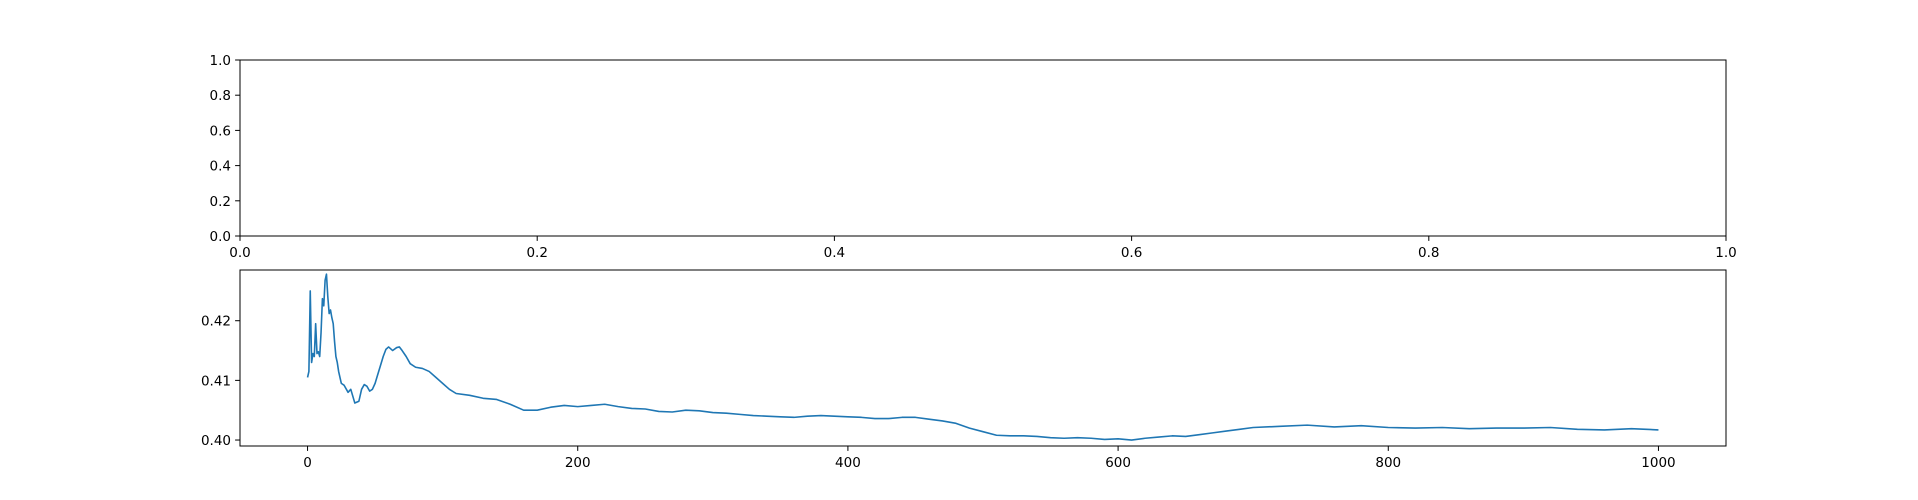 The width and height of the screenshot is (1918, 500). What do you see at coordinates (220, 202) in the screenshot?
I see `y-tick-label: 0.2` at bounding box center [220, 202].